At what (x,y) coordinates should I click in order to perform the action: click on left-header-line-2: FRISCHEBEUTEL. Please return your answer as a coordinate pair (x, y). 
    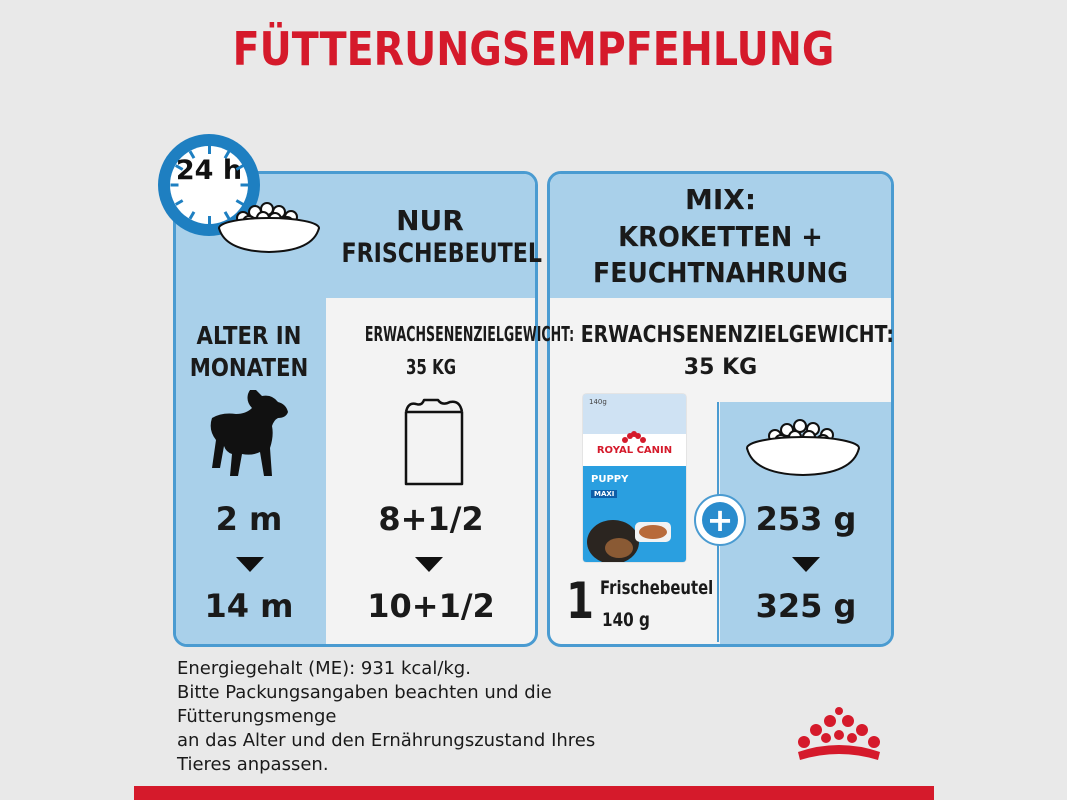
    Looking at the image, I should click on (442, 253).